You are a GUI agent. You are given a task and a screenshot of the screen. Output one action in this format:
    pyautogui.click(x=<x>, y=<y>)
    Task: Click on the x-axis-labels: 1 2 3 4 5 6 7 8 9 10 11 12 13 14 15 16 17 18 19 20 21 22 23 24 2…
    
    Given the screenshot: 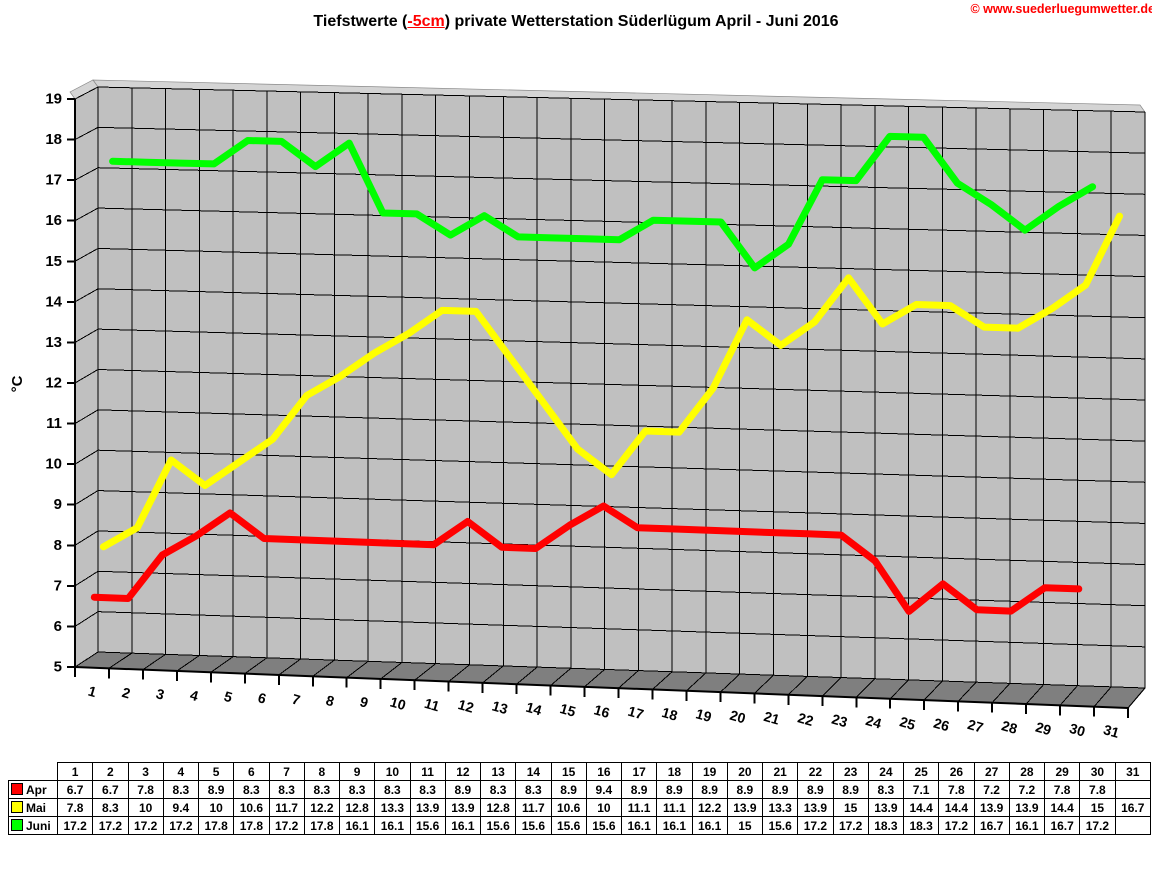 What is the action you would take?
    pyautogui.click(x=603, y=712)
    